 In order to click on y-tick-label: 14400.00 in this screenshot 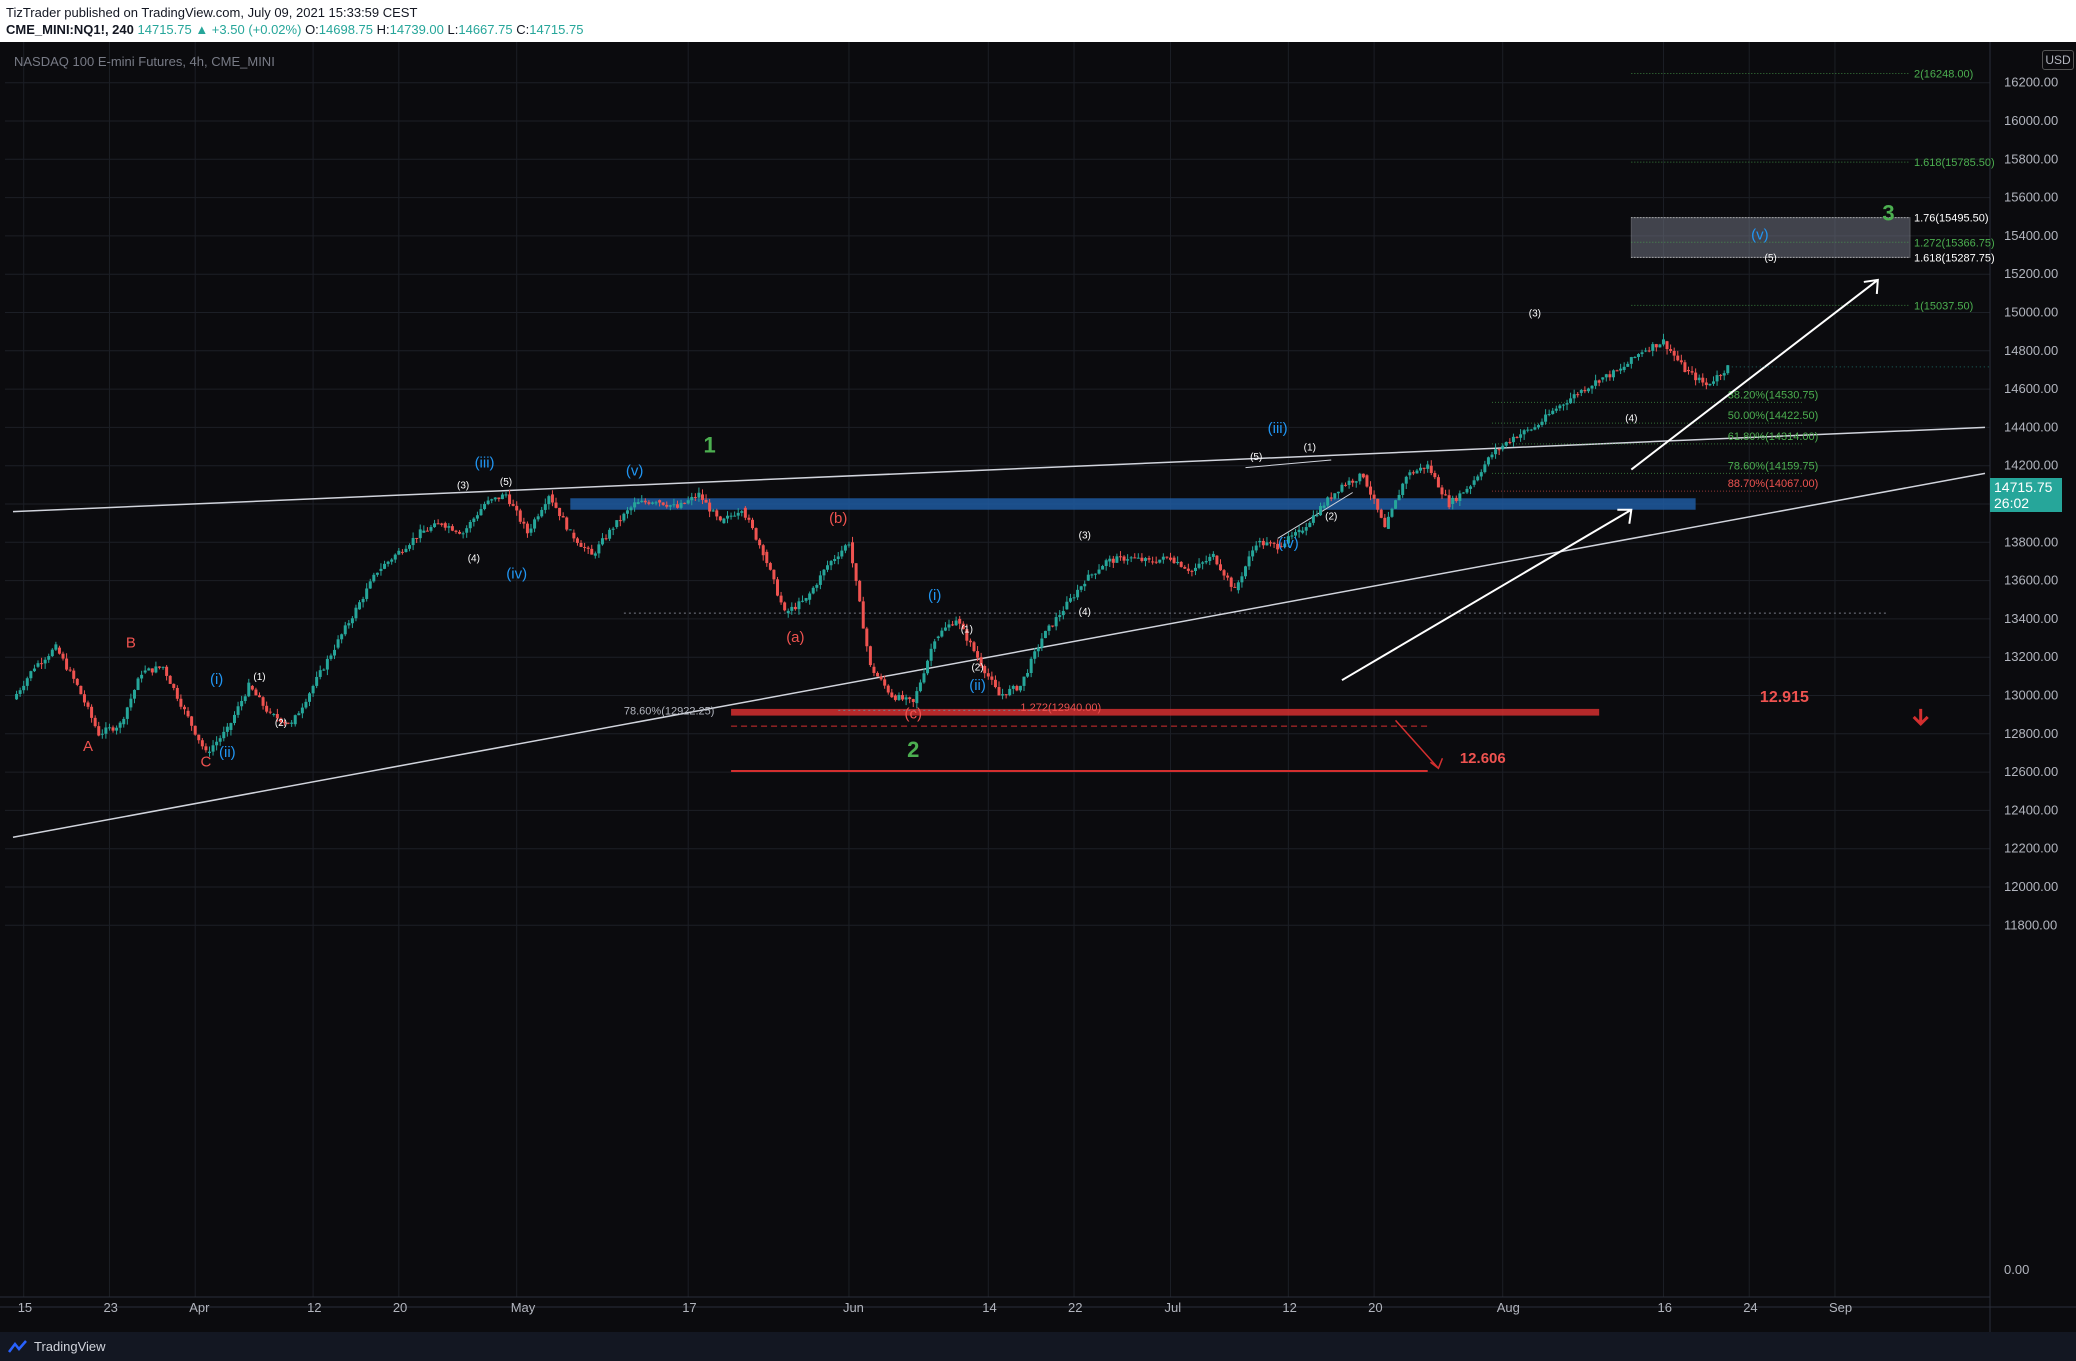, I will do `click(2031, 426)`.